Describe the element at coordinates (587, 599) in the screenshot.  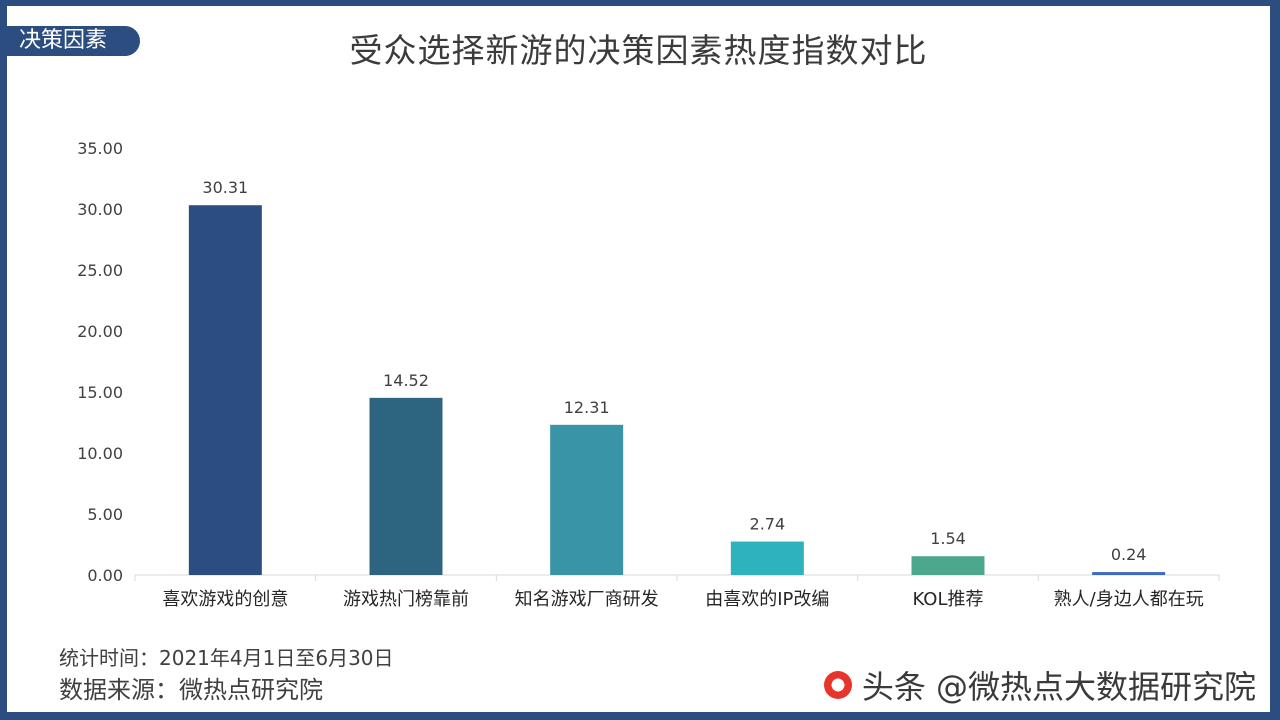
I see `x-tick-label: 知名游戏厂商研发` at that location.